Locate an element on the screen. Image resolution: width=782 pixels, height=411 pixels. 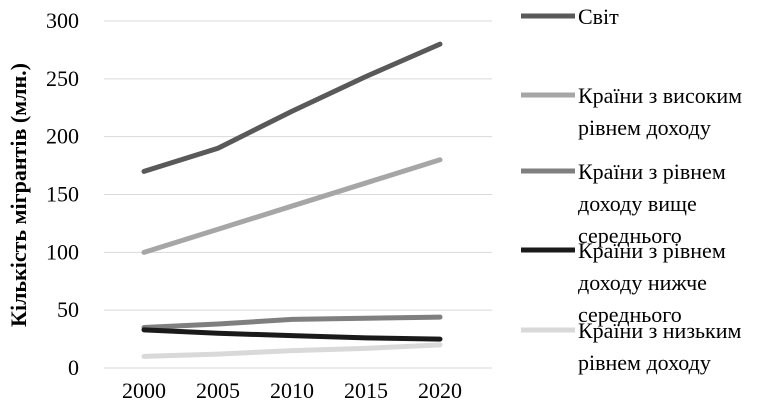
x-axis-ticks: 2000 2005 2010 2015 2020 is located at coordinates (292, 390).